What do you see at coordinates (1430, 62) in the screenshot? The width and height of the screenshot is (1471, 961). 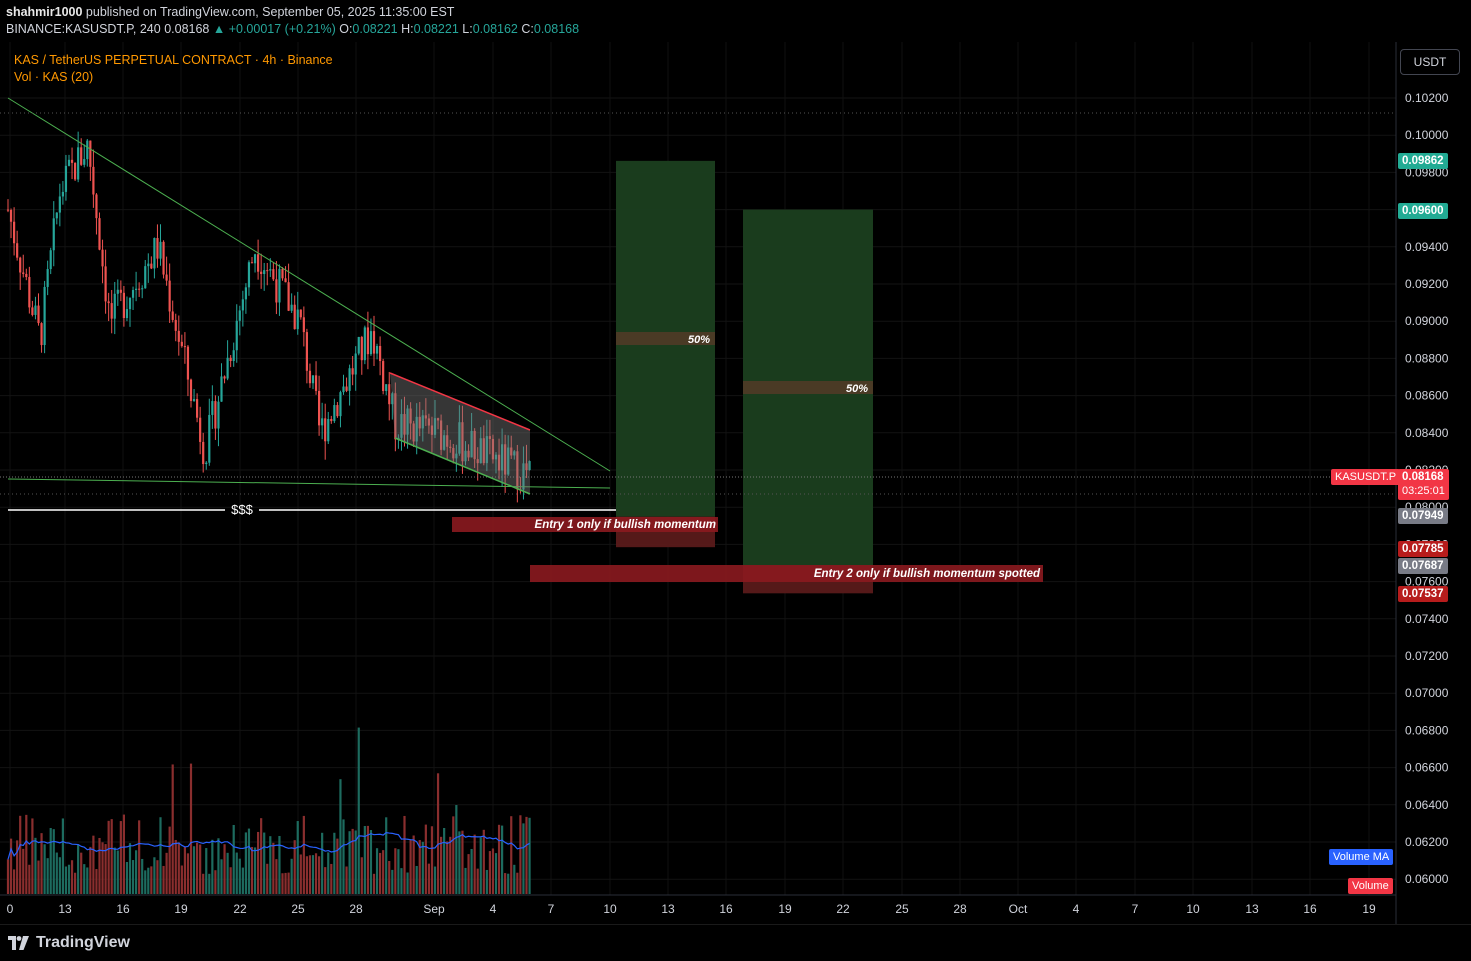 I see `currency-button: USDT` at bounding box center [1430, 62].